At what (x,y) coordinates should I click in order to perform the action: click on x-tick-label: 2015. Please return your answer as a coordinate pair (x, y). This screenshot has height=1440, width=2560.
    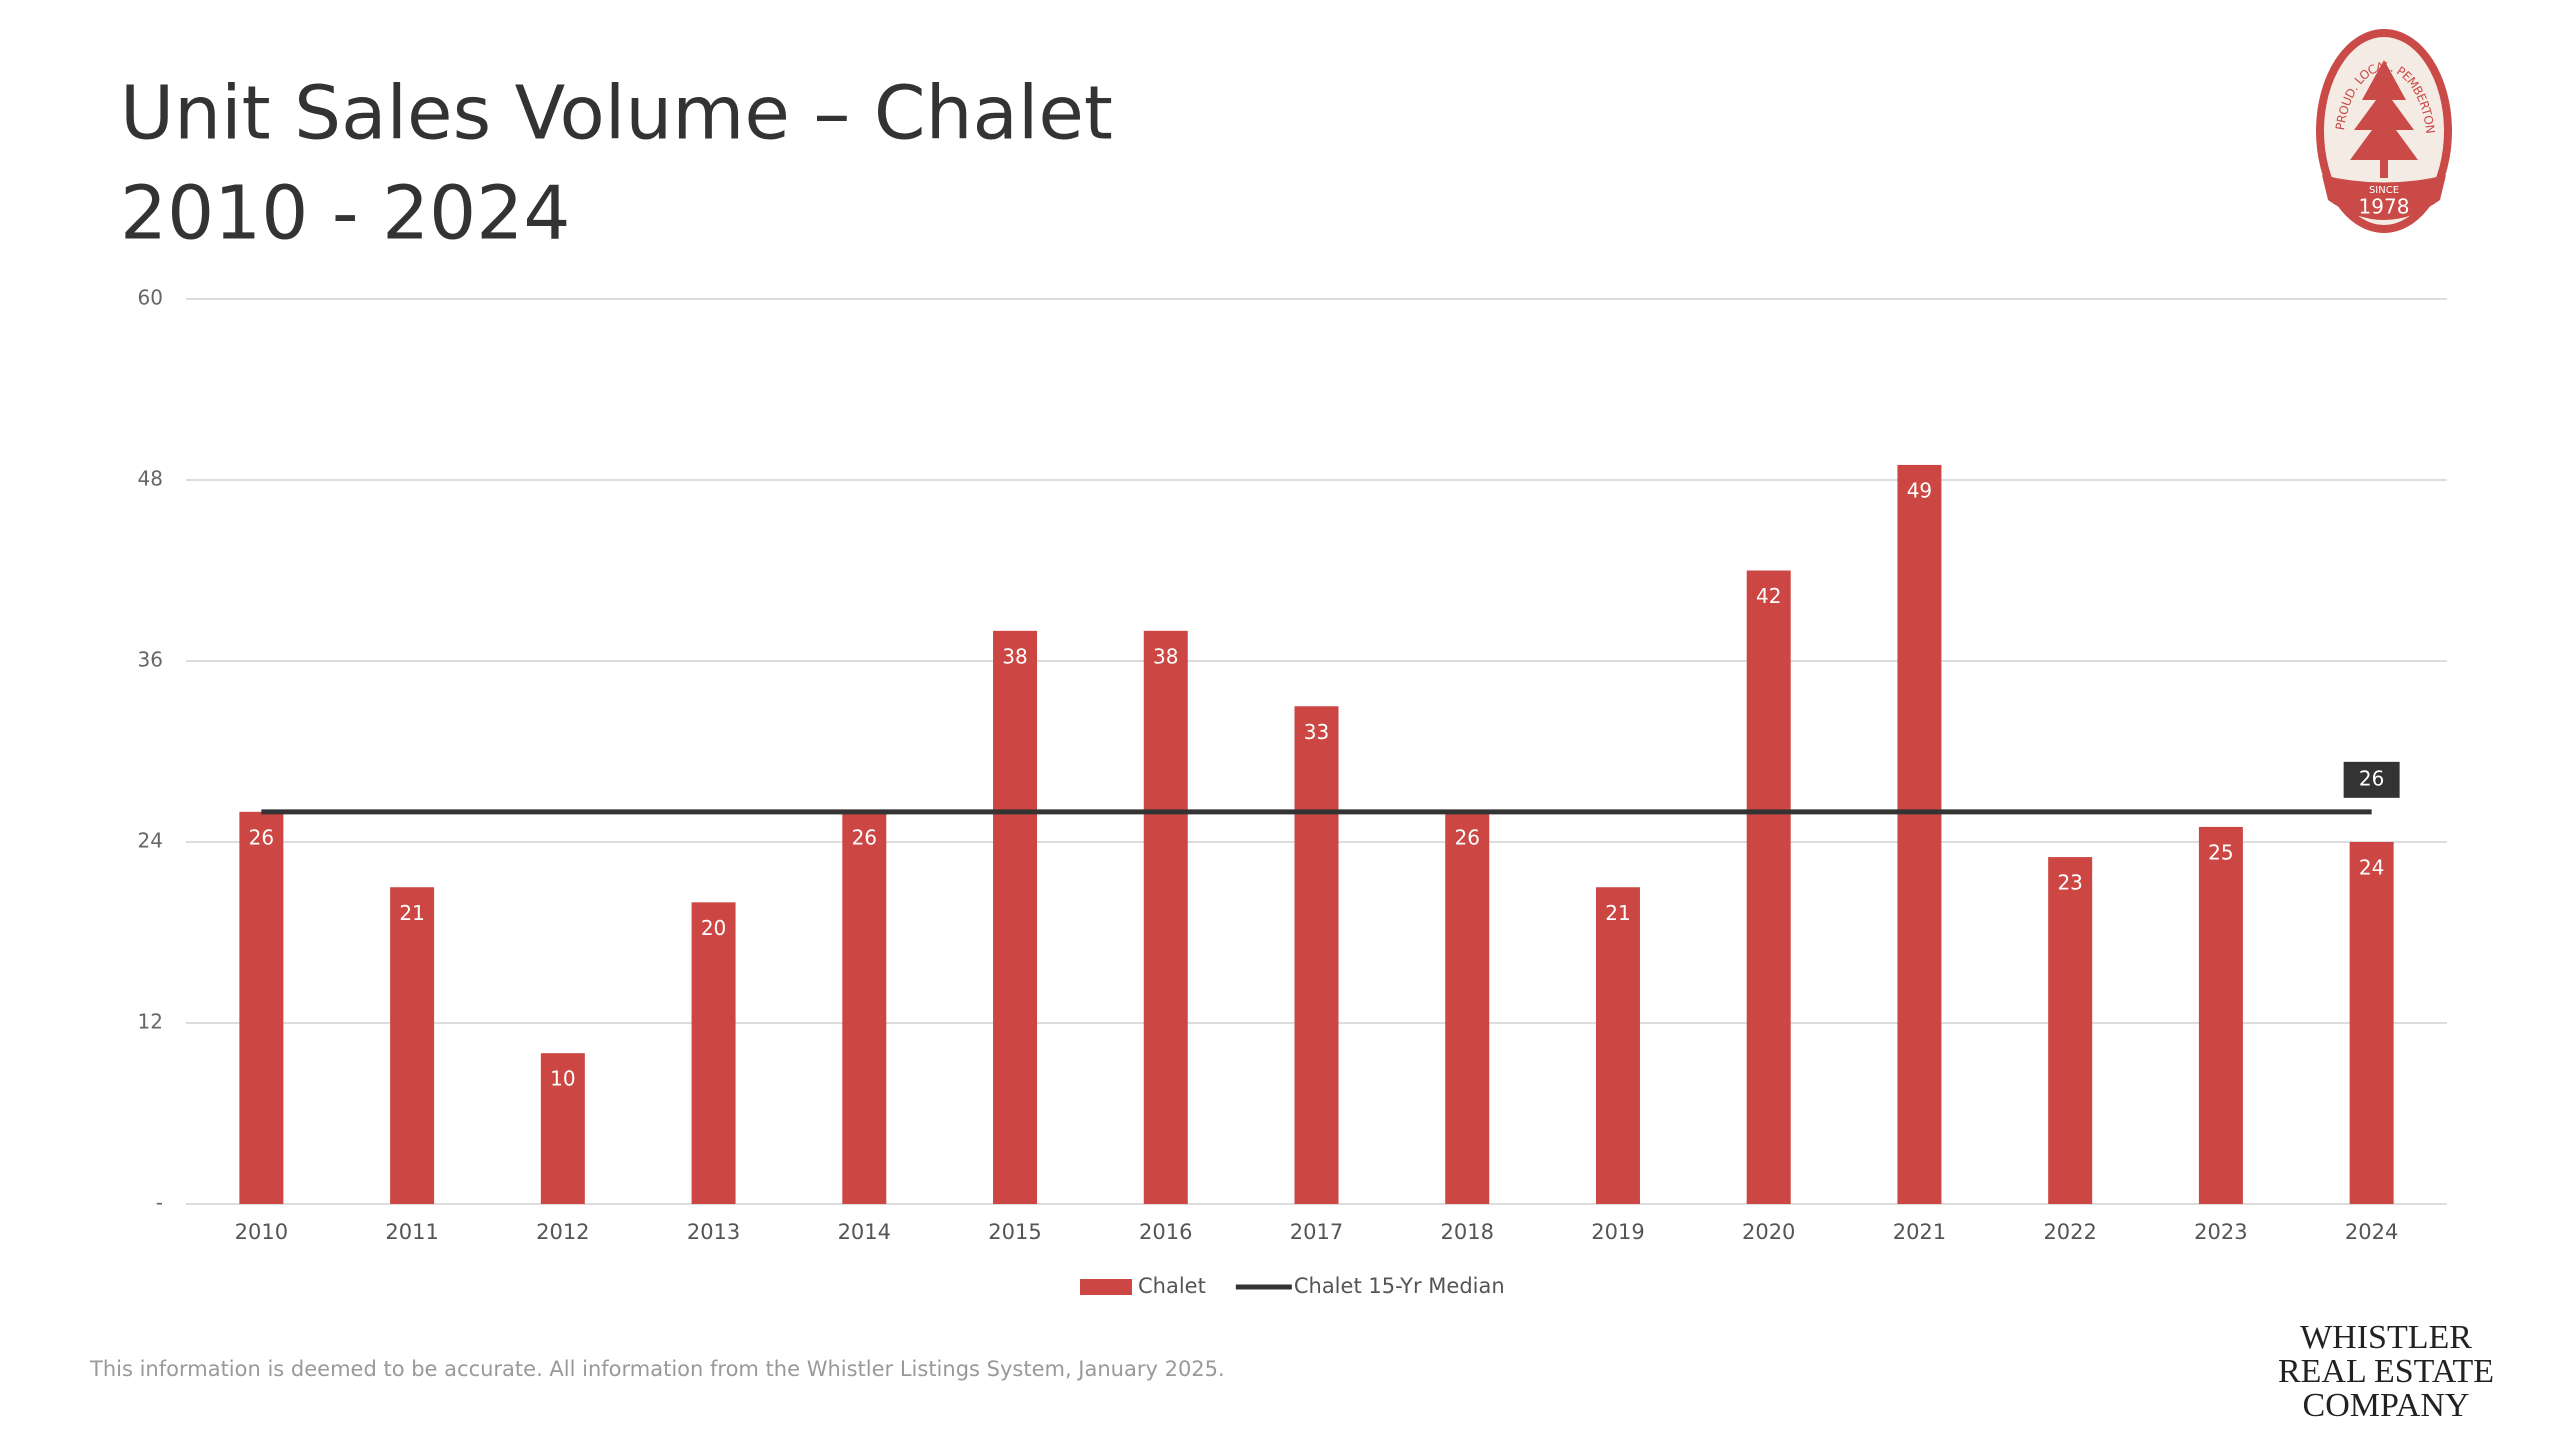
    Looking at the image, I should click on (1014, 1232).